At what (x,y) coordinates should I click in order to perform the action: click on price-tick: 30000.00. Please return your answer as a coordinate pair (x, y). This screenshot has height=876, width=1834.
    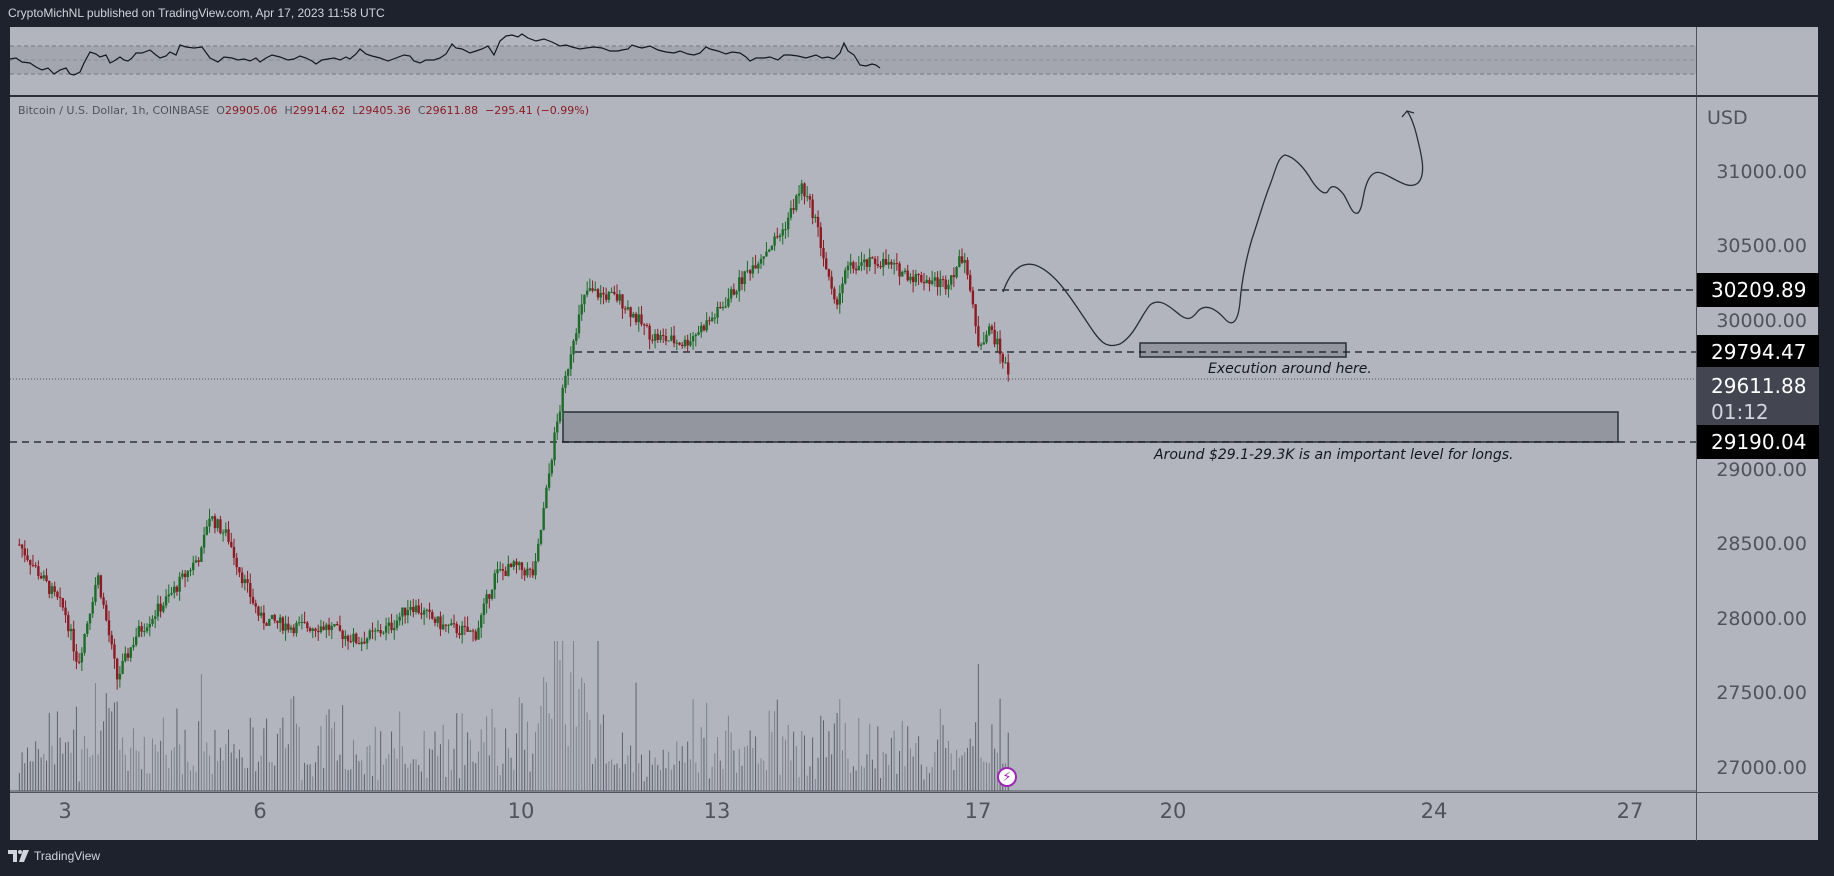
    Looking at the image, I should click on (1761, 321).